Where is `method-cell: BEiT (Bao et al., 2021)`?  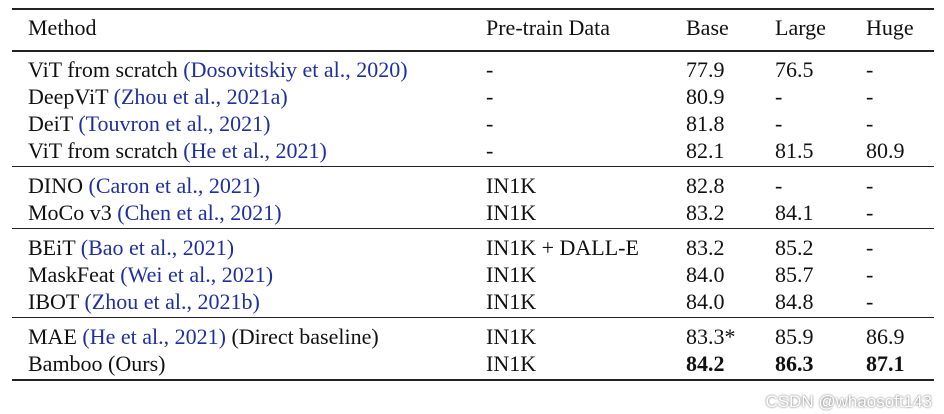 method-cell: BEiT (Bao et al., 2021) is located at coordinates (131, 248).